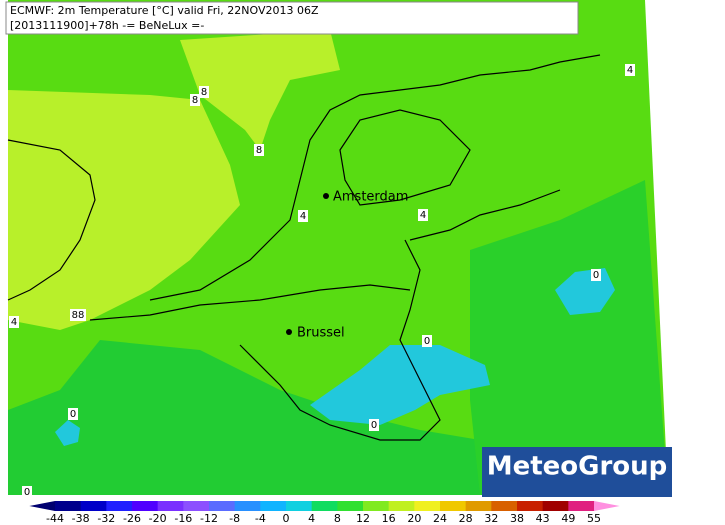  What do you see at coordinates (321, 333) in the screenshot?
I see `city-label: Brussel` at bounding box center [321, 333].